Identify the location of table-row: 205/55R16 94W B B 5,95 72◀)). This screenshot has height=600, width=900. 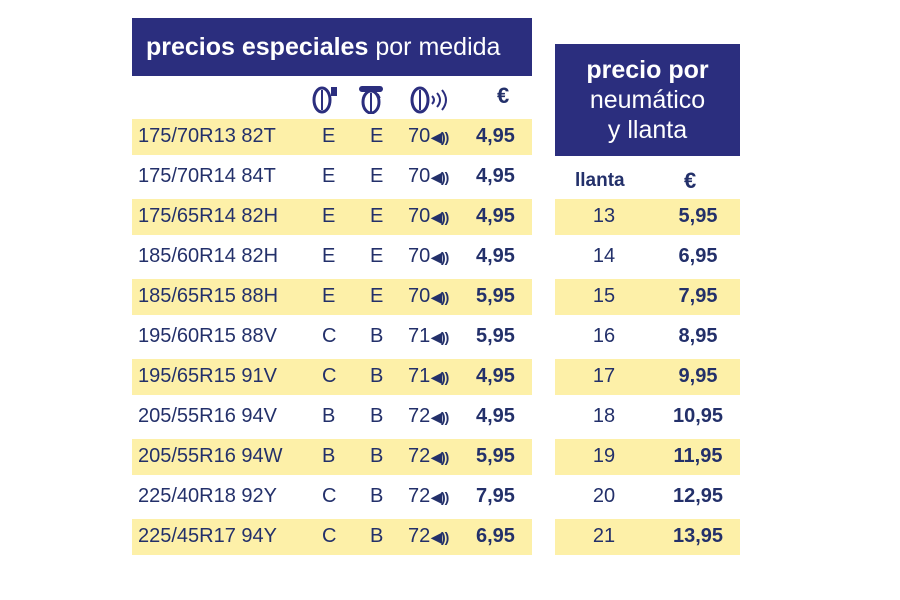
(332, 457).